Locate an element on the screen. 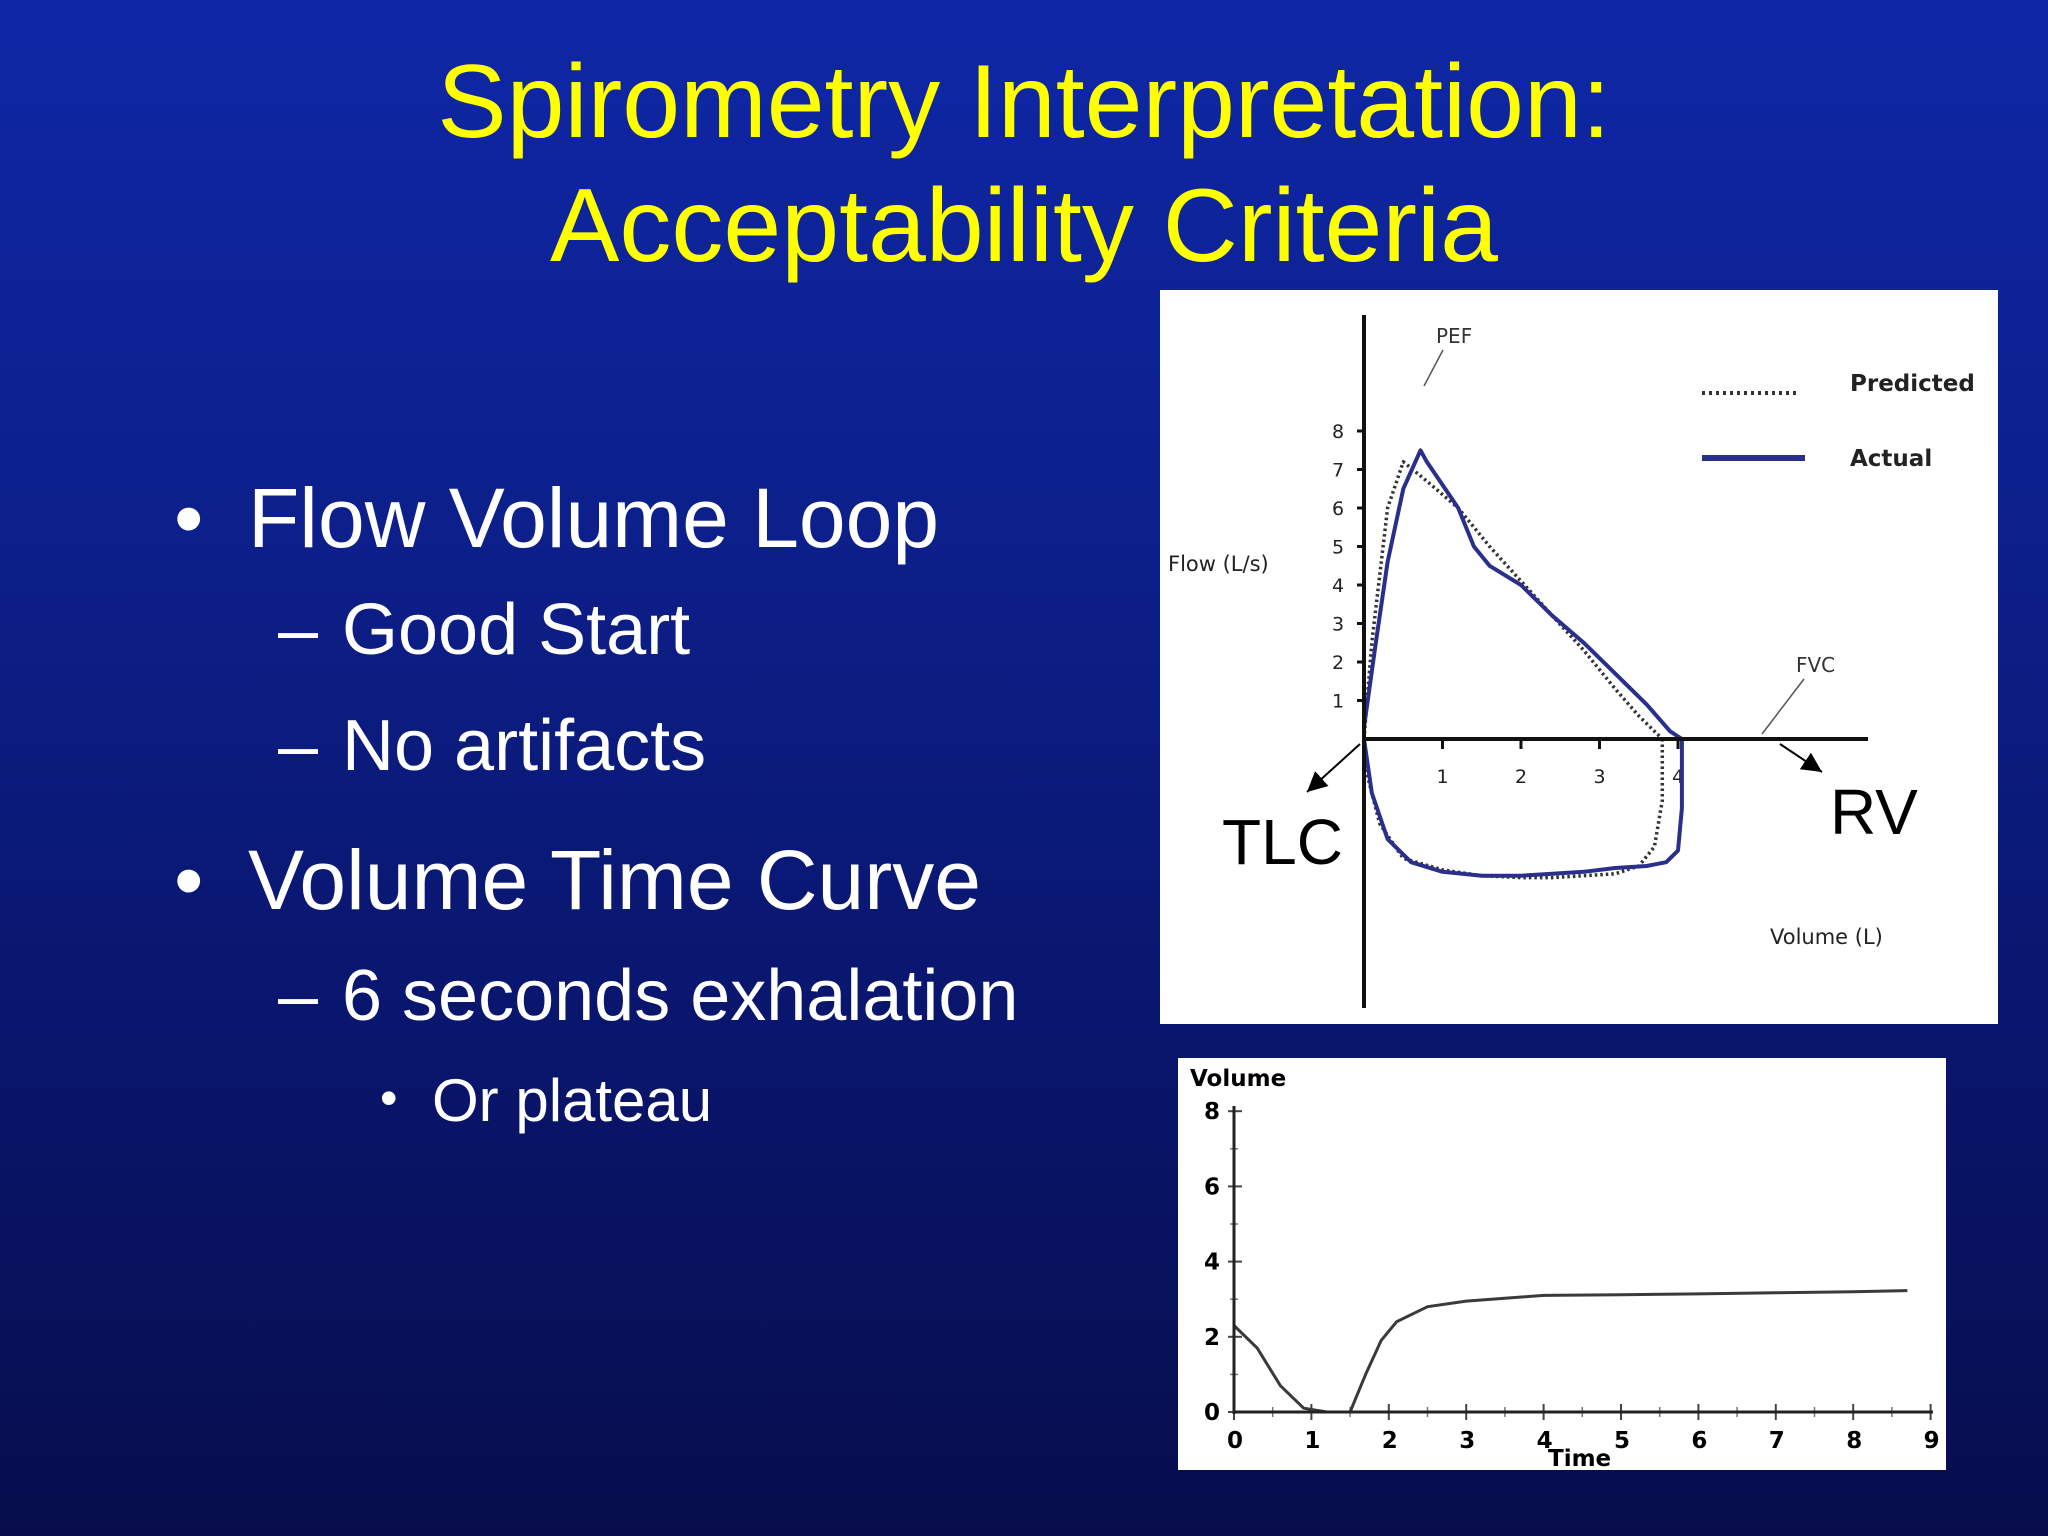  sub-sub-bullet-item: • Or plateau is located at coordinates (546, 1099).